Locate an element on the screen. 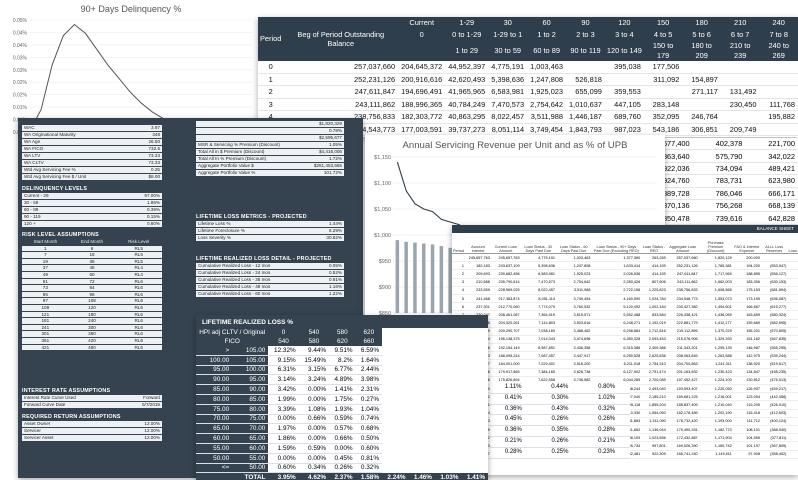 The width and height of the screenshot is (798, 480). balance-cell: 1,633,414 is located at coordinates (616, 266).